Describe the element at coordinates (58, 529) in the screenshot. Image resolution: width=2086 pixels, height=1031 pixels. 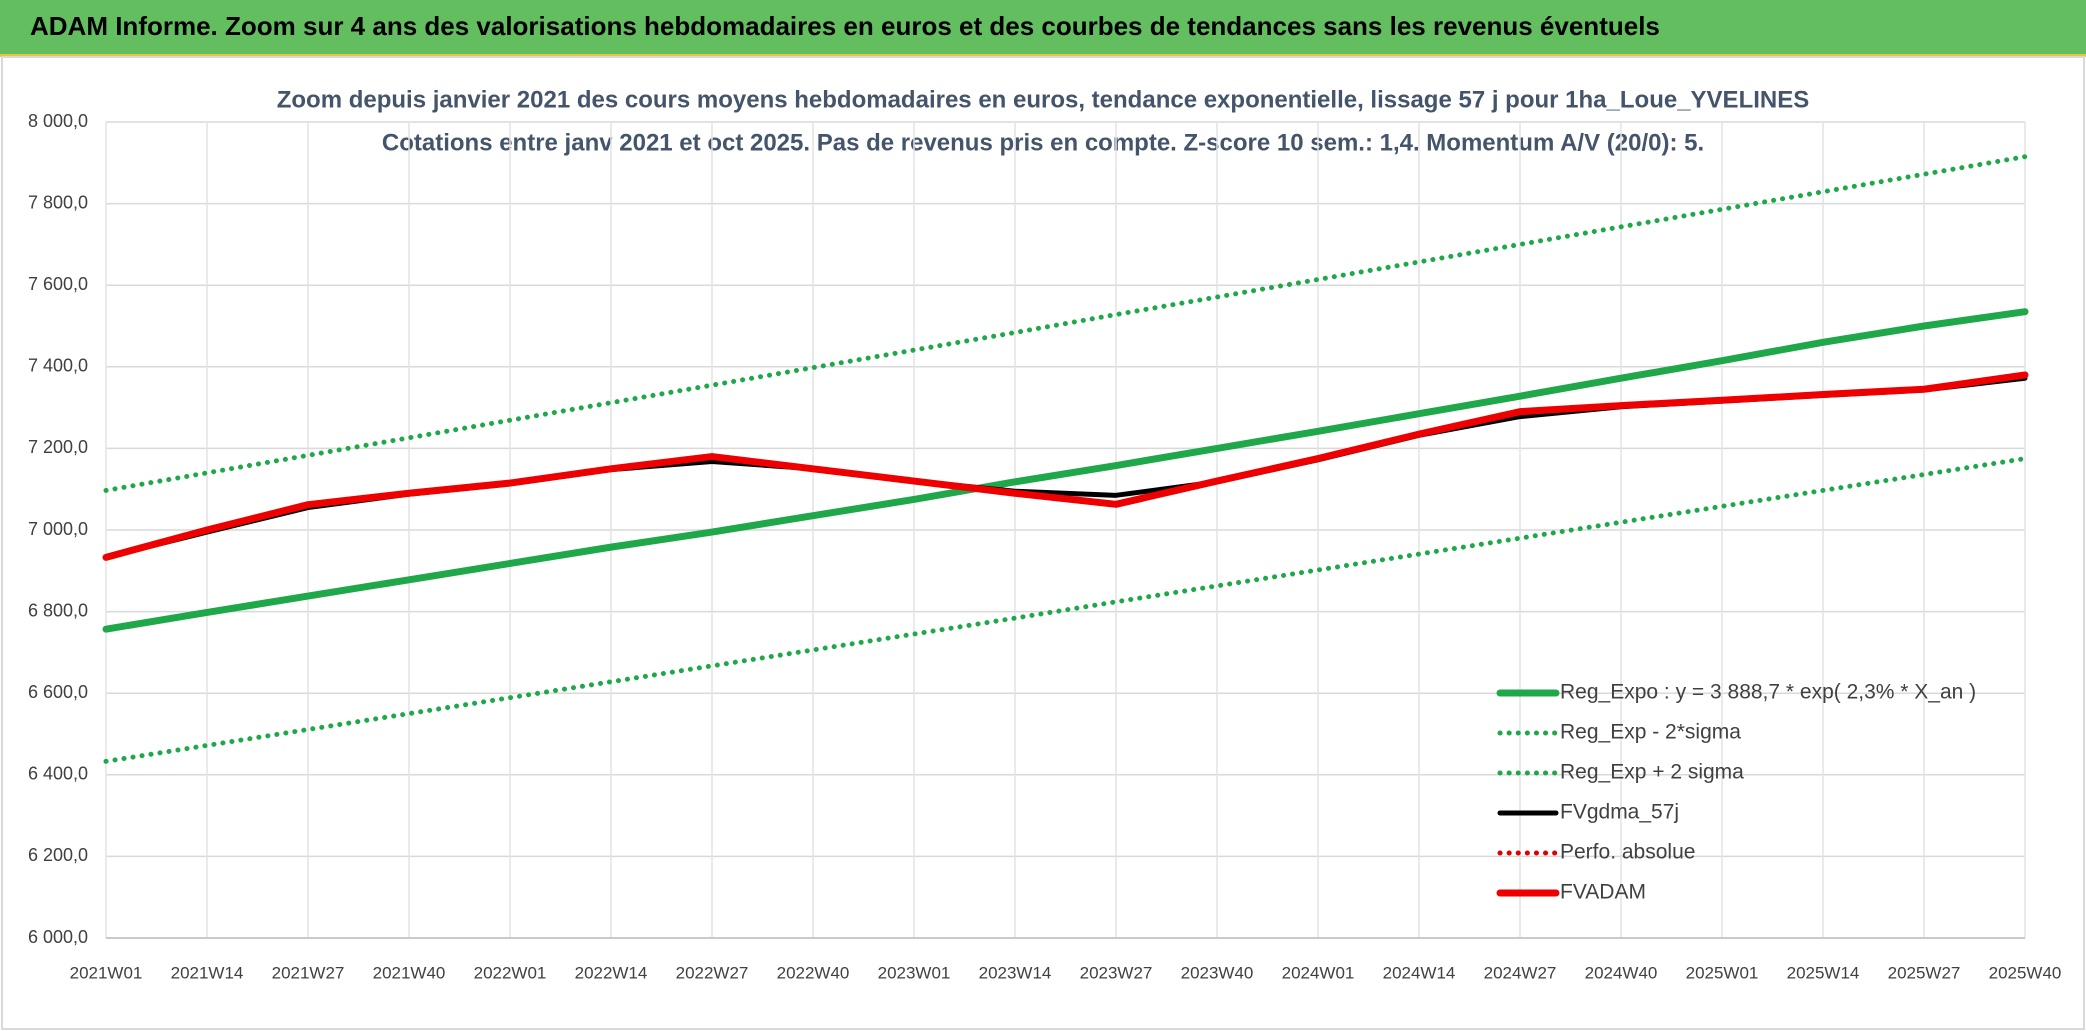
I see `y-tick-label: 7 000,0` at that location.